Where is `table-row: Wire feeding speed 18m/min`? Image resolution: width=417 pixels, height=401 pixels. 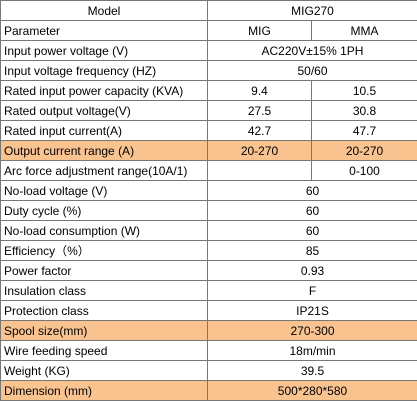 table-row: Wire feeding speed 18m/min is located at coordinates (208, 350).